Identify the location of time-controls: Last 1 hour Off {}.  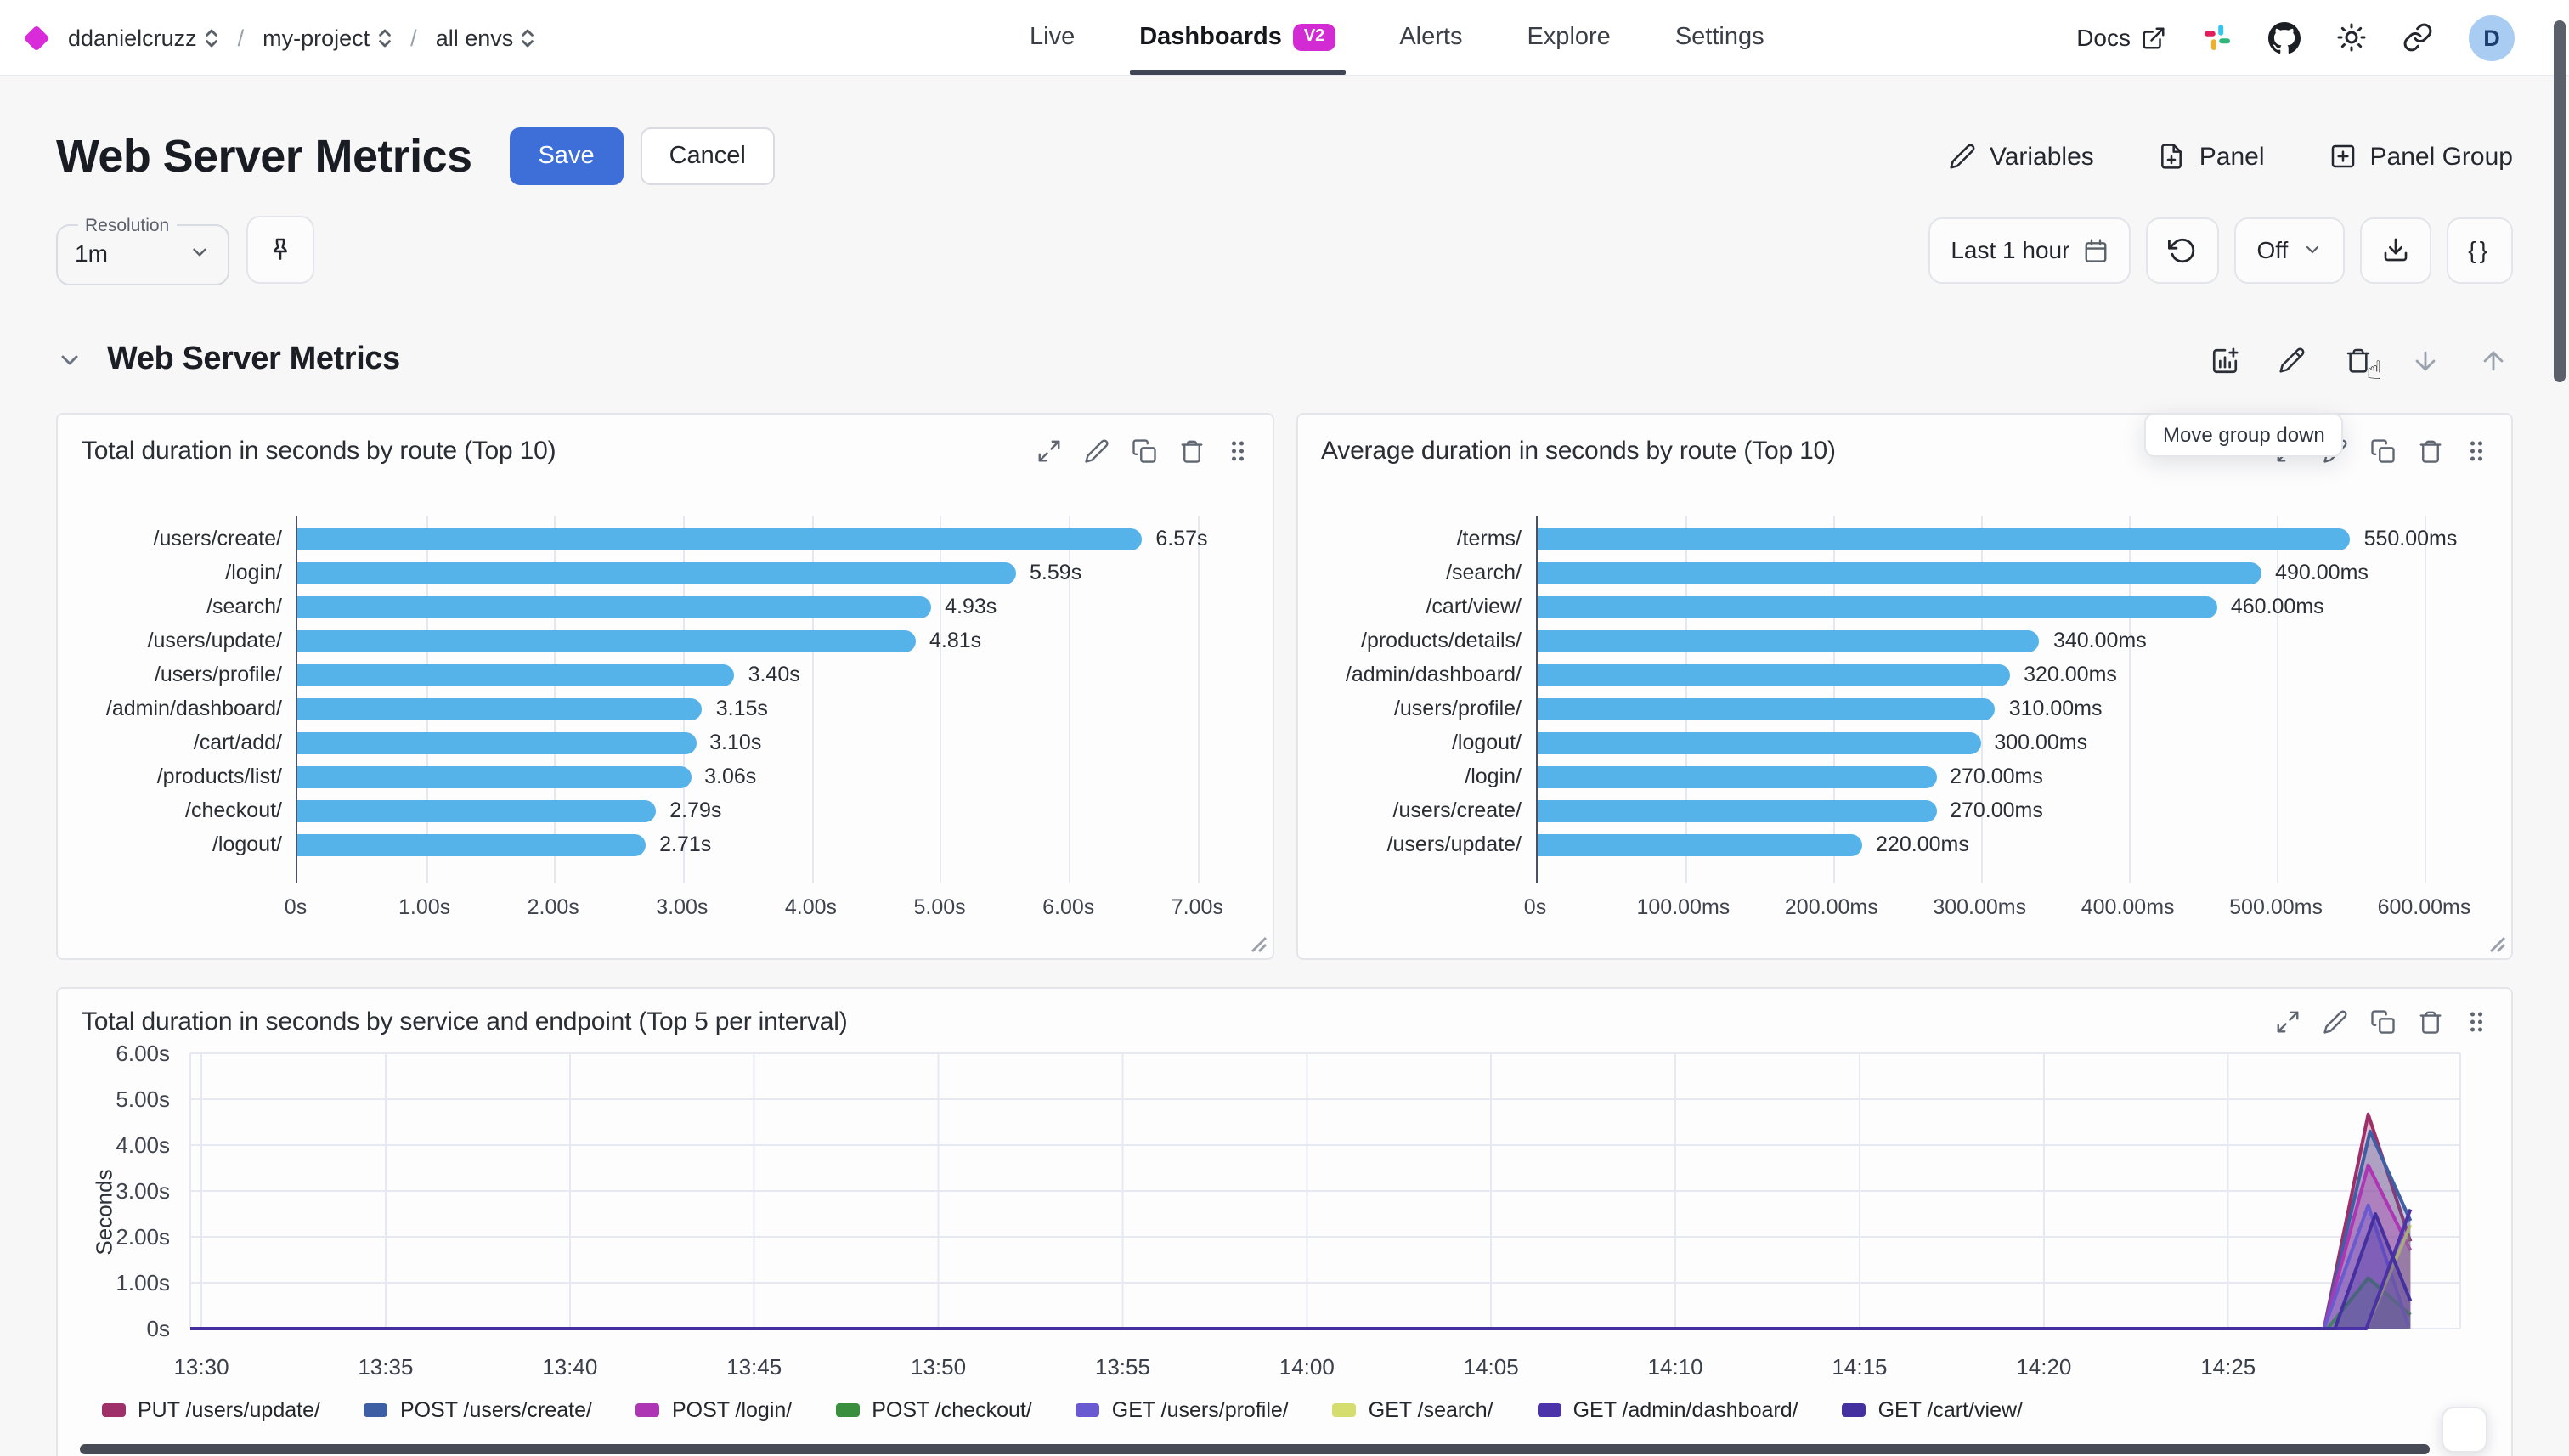
(2220, 250).